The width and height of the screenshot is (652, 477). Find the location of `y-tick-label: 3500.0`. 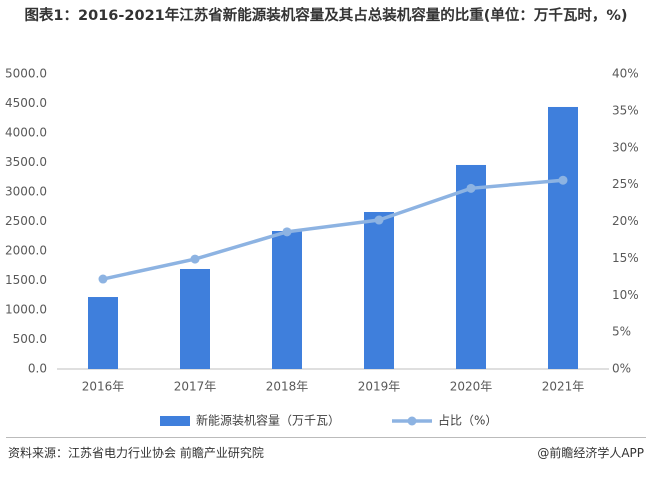

y-tick-label: 3500.0 is located at coordinates (26, 162).